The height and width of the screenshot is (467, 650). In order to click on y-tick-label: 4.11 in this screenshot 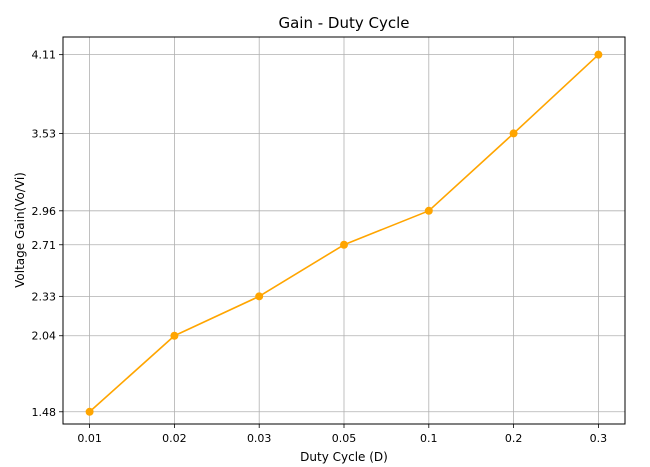, I will do `click(44, 55)`.